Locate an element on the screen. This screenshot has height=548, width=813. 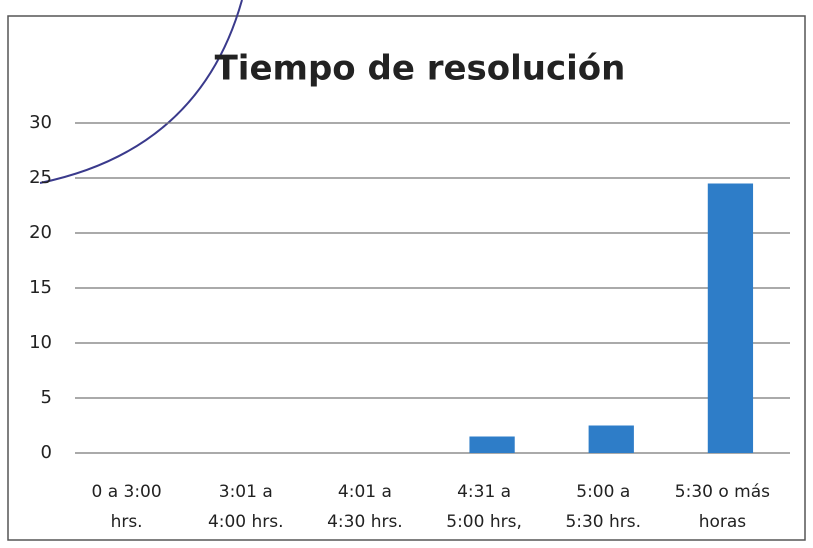
y-tick-label: 30 is located at coordinates (40, 122).